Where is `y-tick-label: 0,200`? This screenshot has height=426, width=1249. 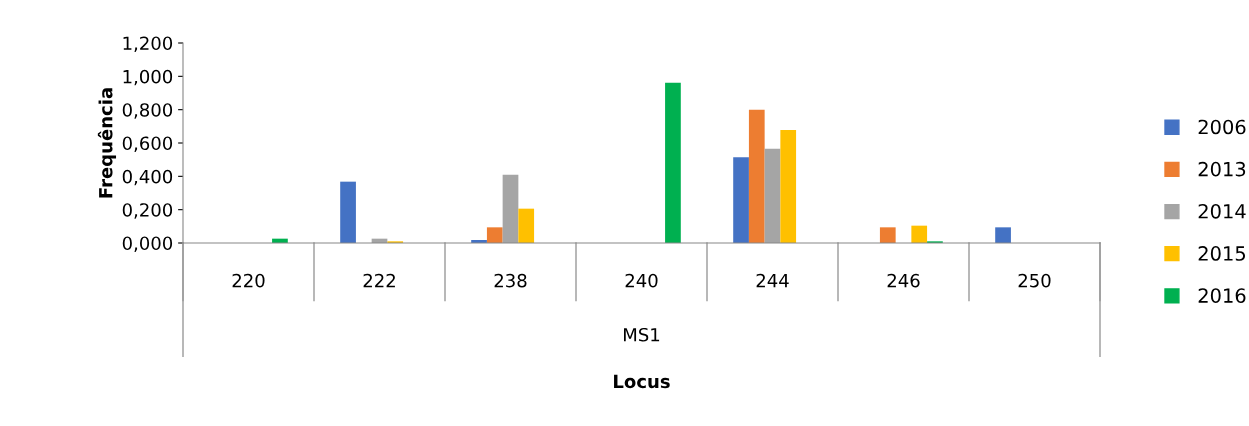 y-tick-label: 0,200 is located at coordinates (147, 211).